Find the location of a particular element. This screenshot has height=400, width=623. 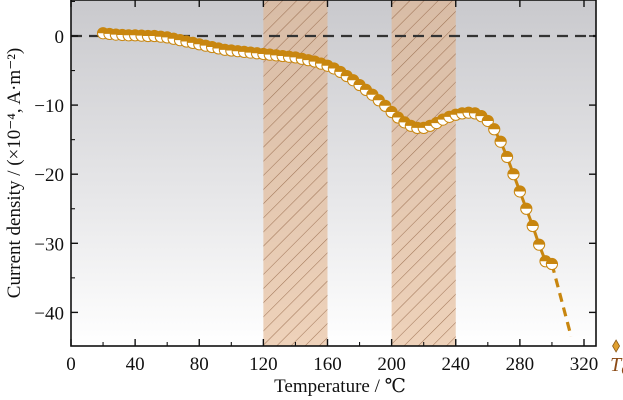

curie-diamond is located at coordinates (616, 346).